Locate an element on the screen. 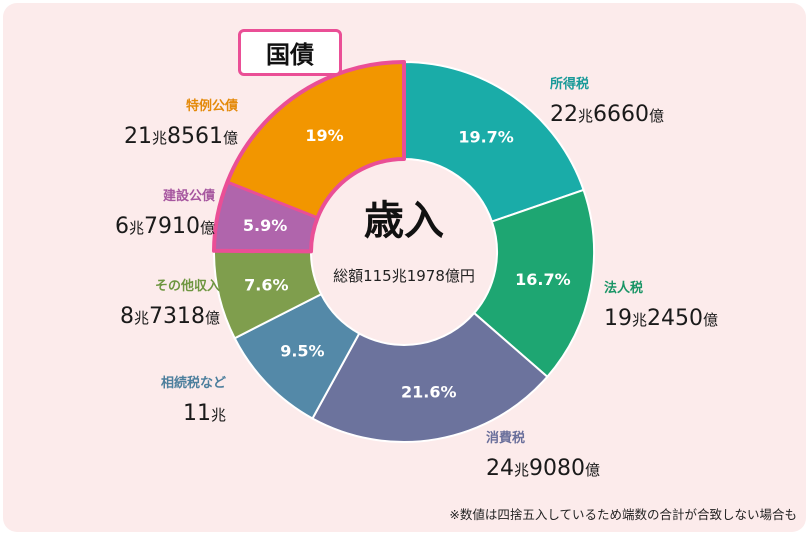 The height and width of the screenshot is (537, 811). slice-amount-2: 19兆2450億 is located at coordinates (661, 318).